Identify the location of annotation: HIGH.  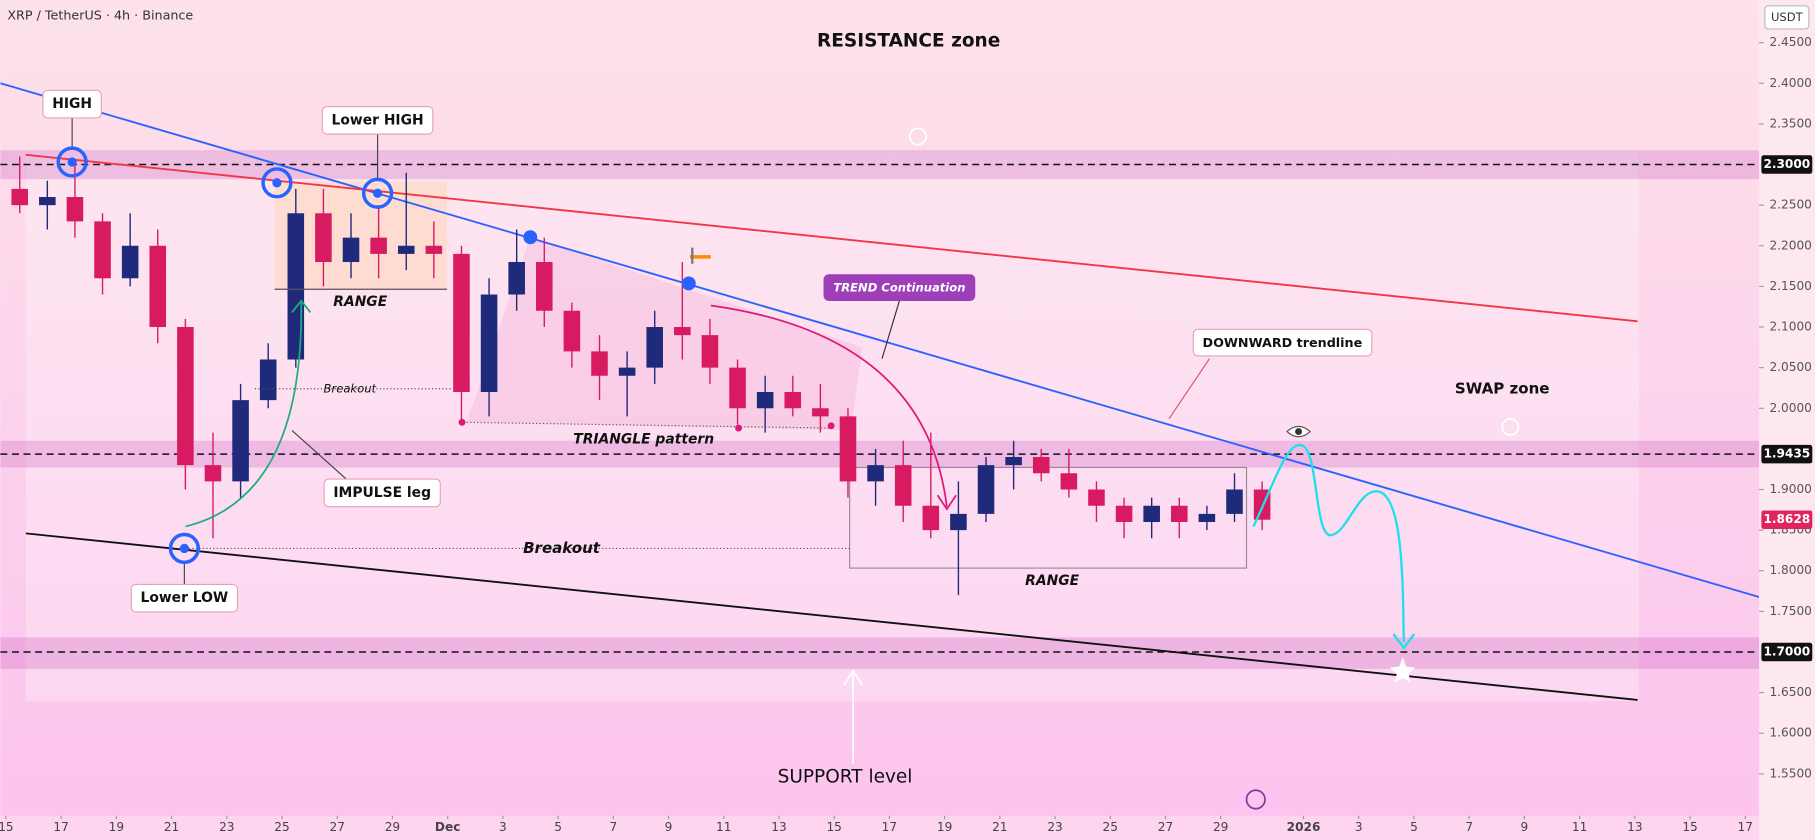
(72, 104).